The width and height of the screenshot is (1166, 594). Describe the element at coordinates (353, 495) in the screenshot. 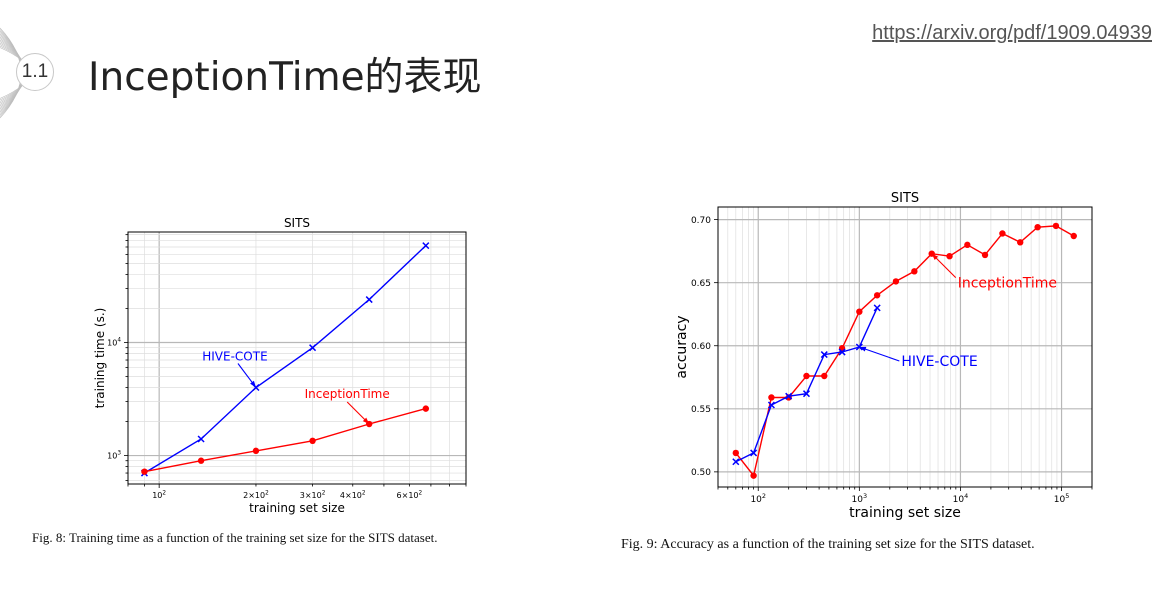

I see `x-tick-label: 4×10²` at that location.